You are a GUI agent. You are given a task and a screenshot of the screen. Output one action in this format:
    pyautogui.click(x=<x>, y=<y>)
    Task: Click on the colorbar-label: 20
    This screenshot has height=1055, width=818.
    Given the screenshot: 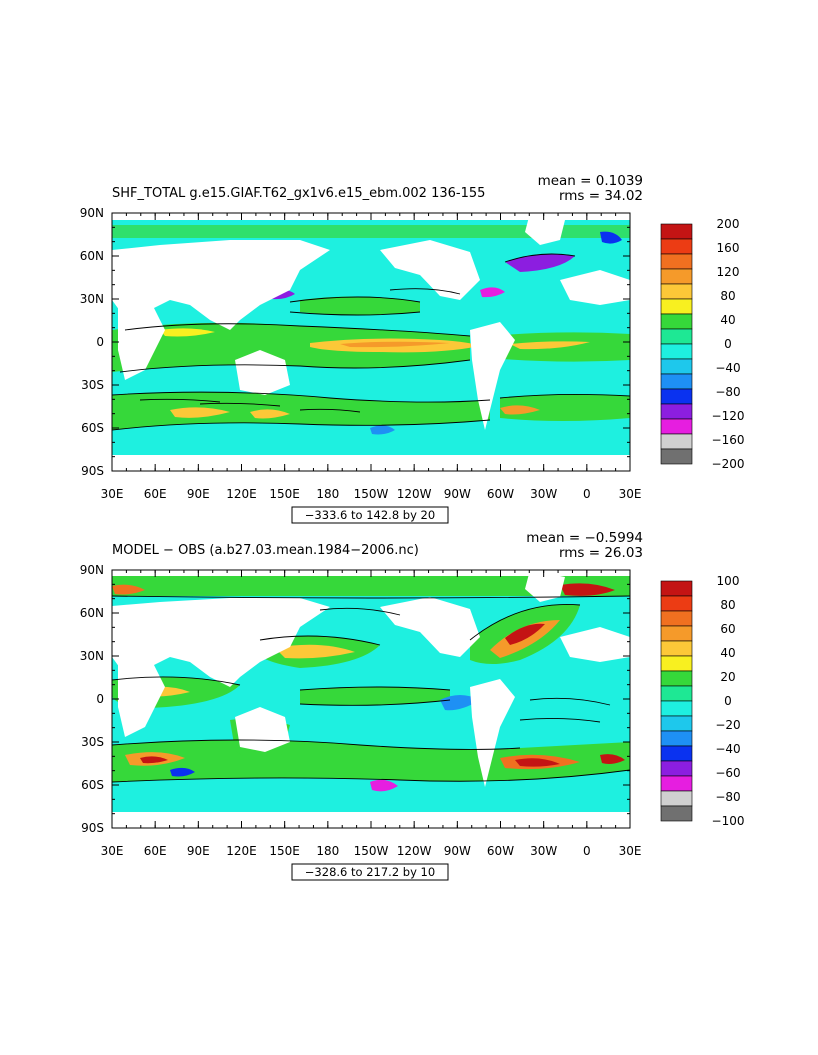 What is the action you would take?
    pyautogui.click(x=727, y=677)
    